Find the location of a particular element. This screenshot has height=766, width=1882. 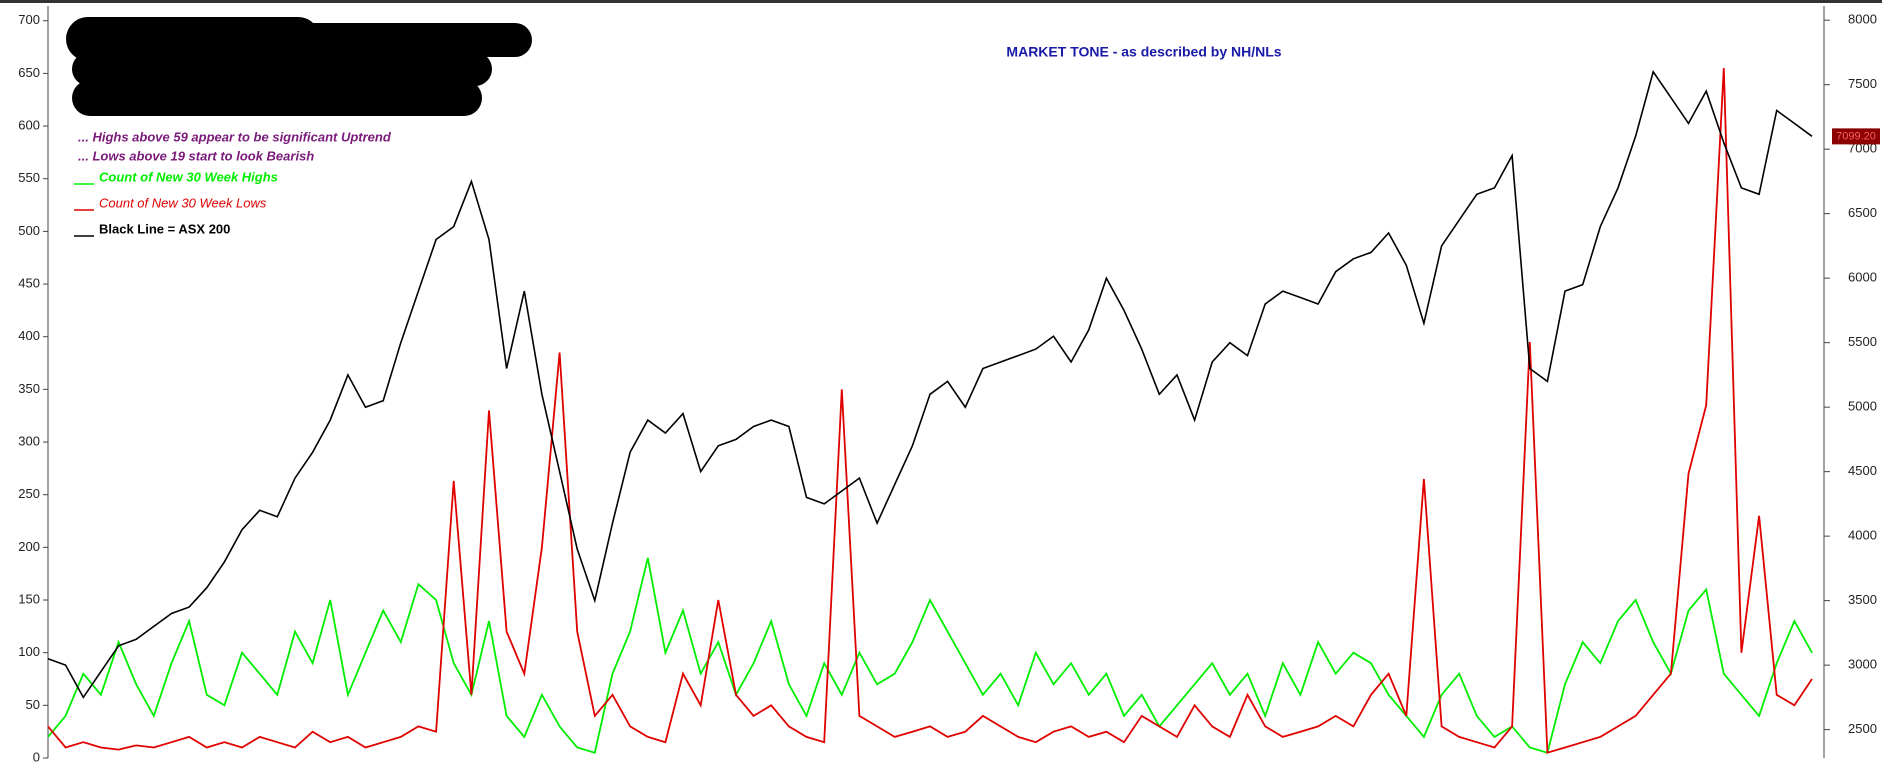

y2-tick-label: 3500 is located at coordinates (1862, 599).